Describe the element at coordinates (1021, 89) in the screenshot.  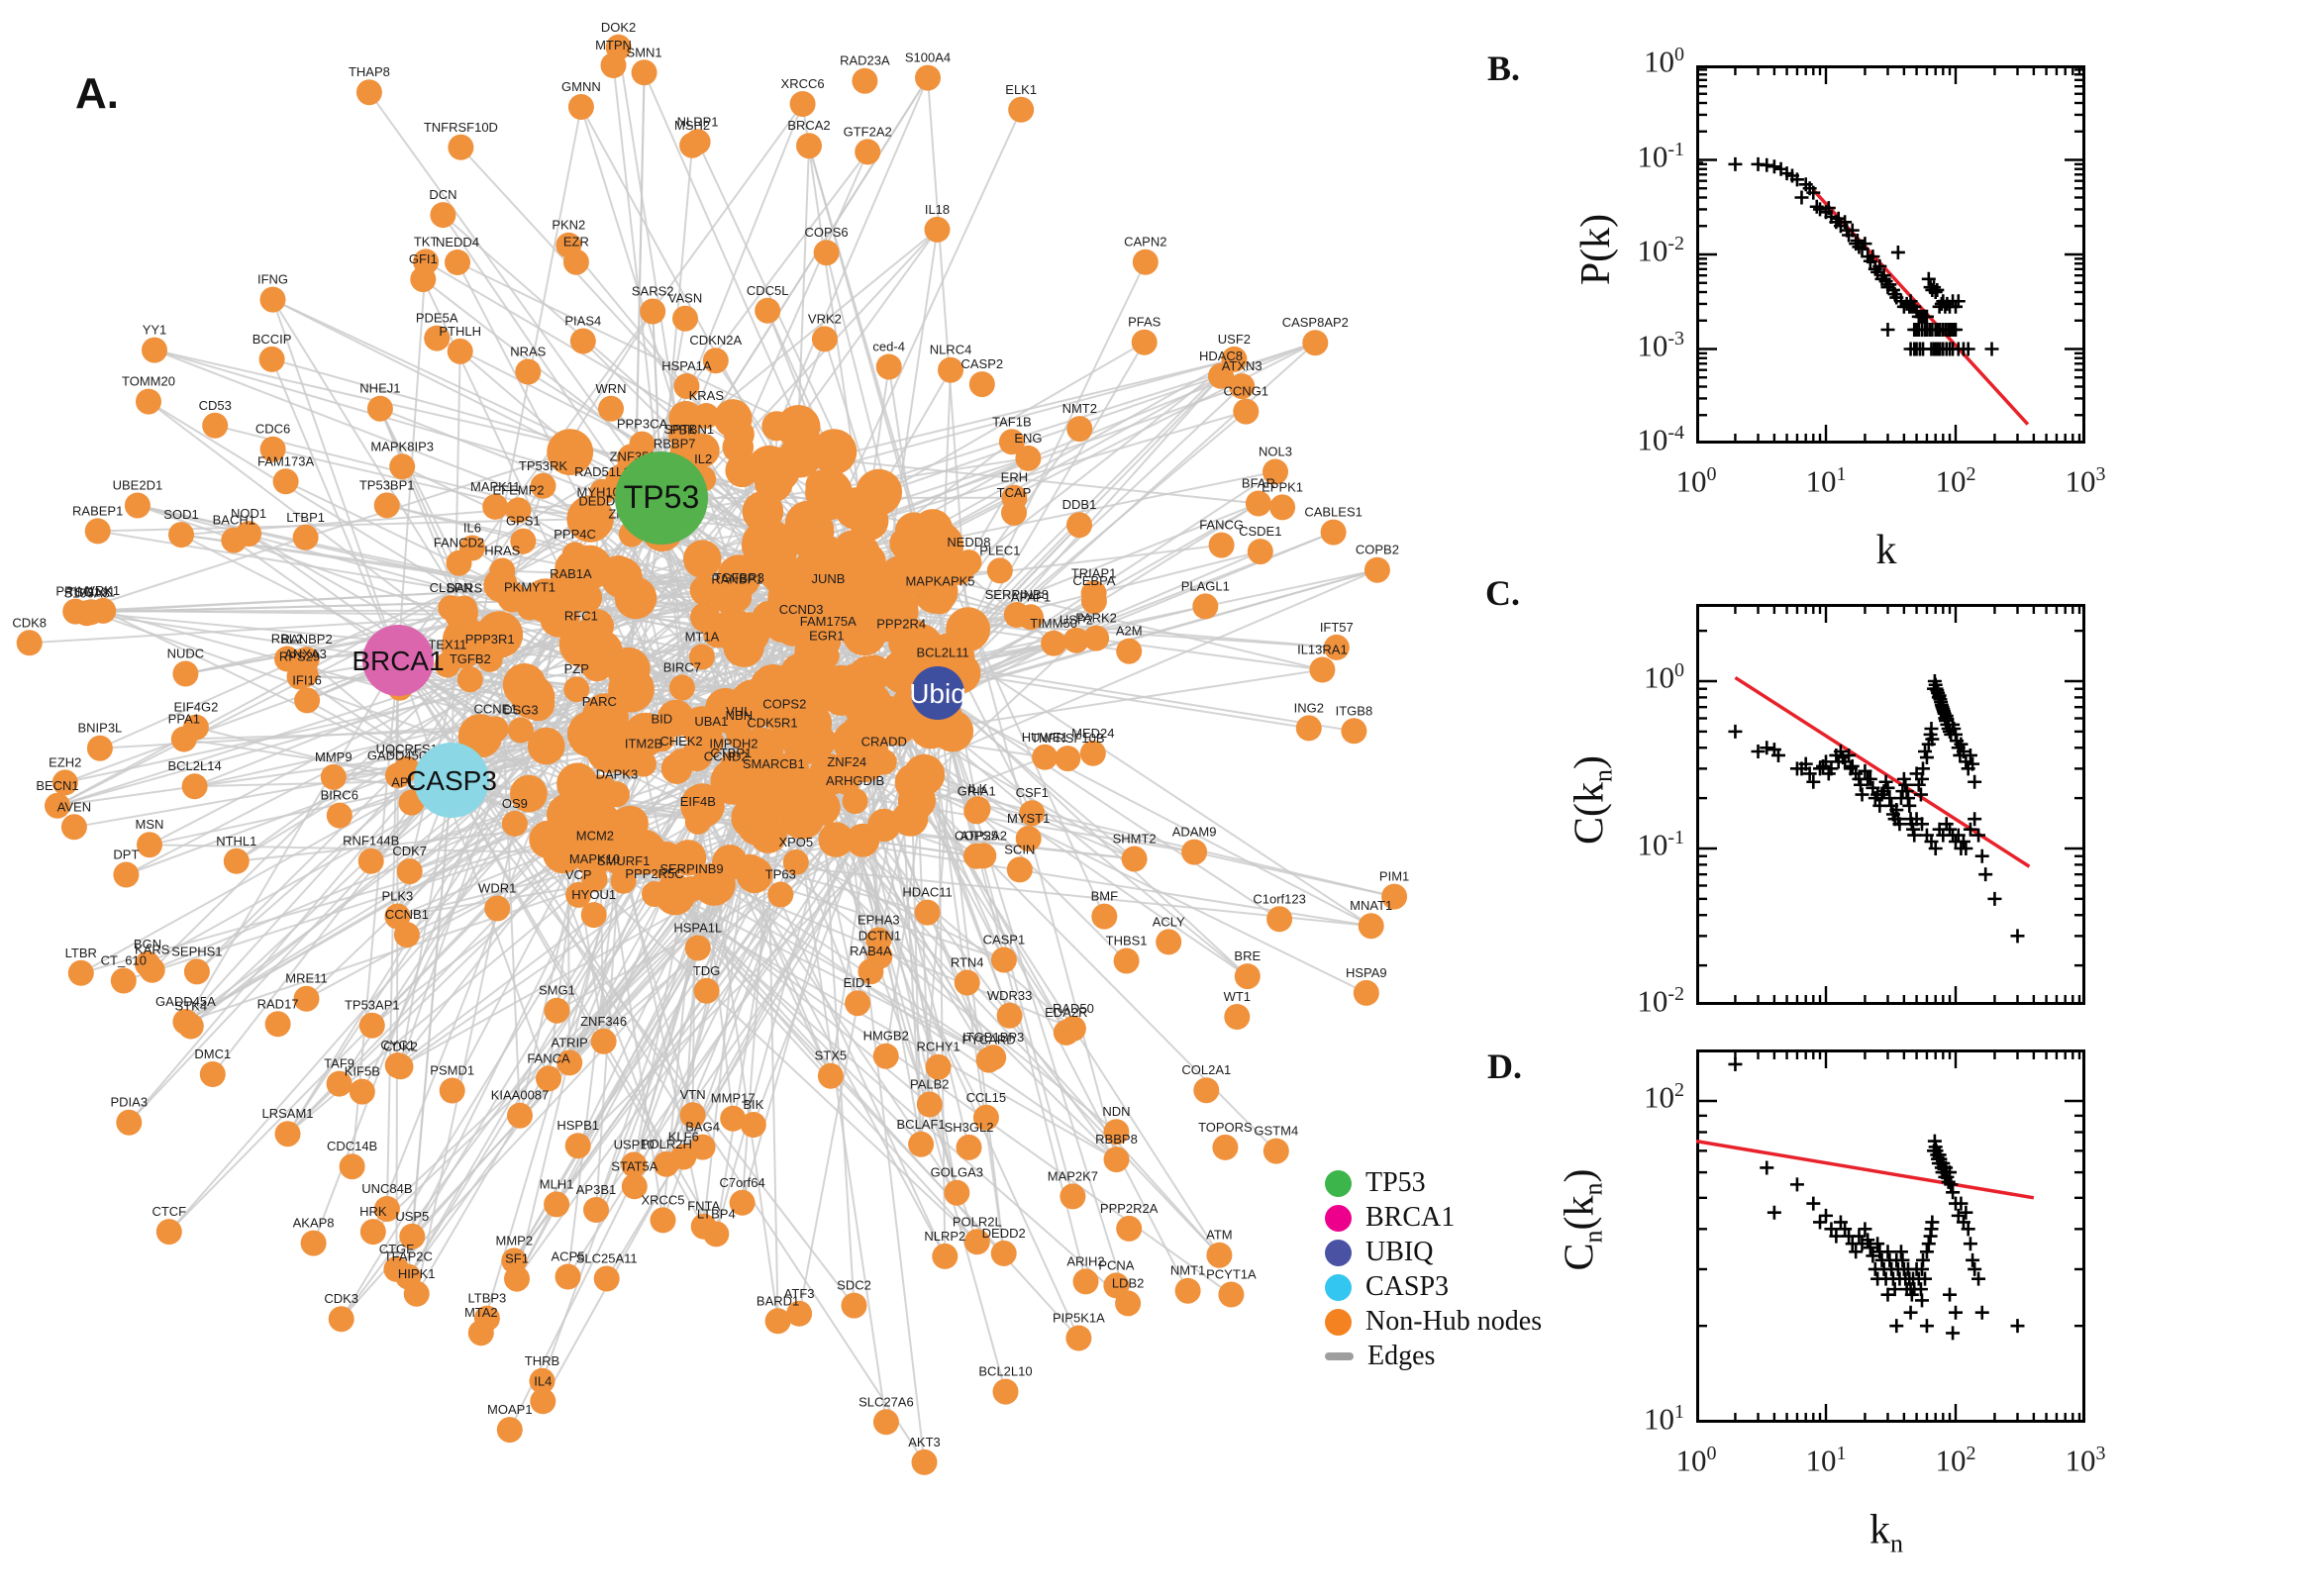
I see `network-node-label: ELK1` at that location.